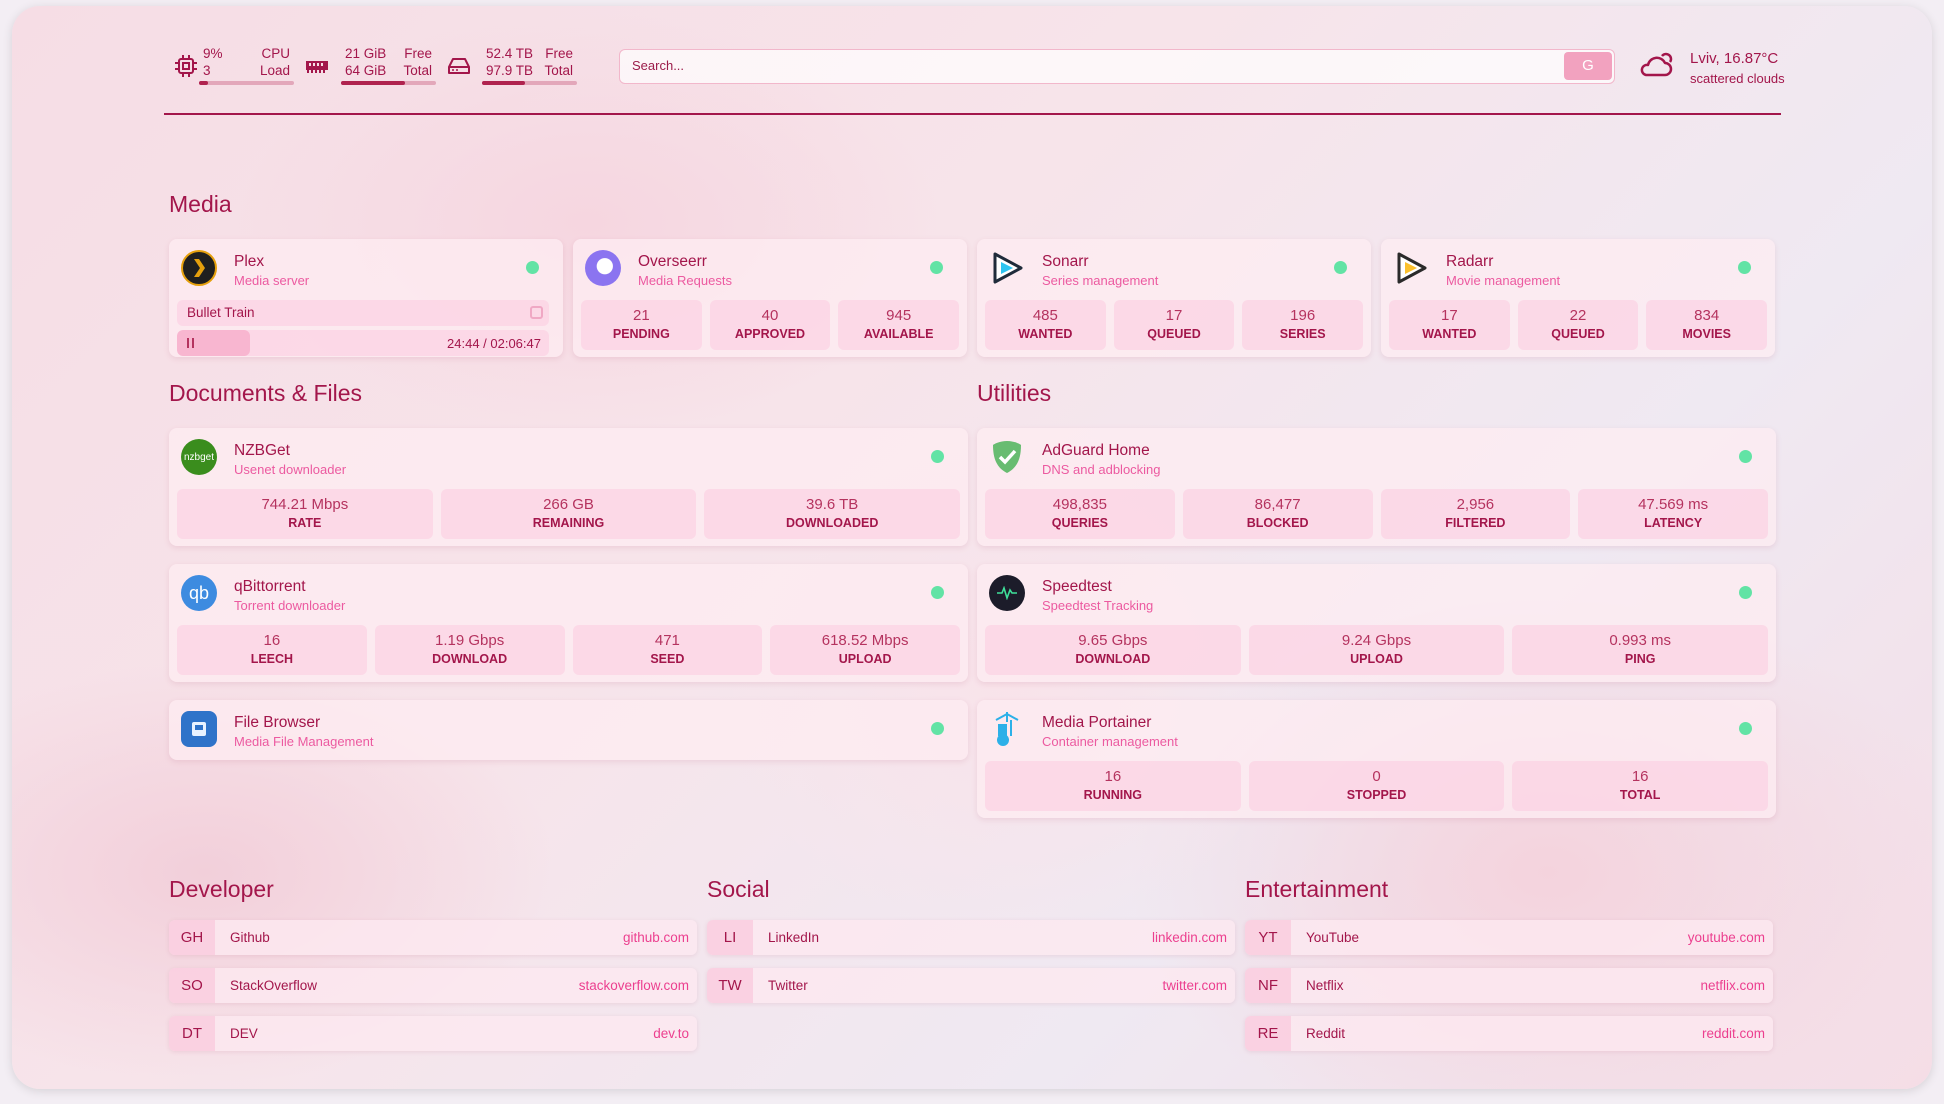 This screenshot has height=1104, width=1944. What do you see at coordinates (770, 334) in the screenshot?
I see `stat-label: APPROVED` at bounding box center [770, 334].